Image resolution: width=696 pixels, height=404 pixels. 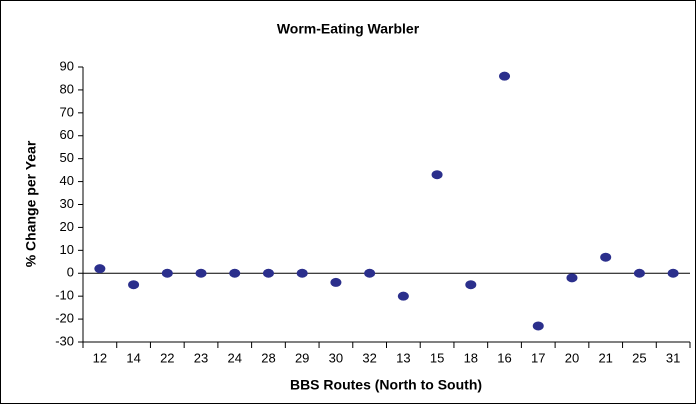 I want to click on y-tick-label: 60, so click(x=67, y=134).